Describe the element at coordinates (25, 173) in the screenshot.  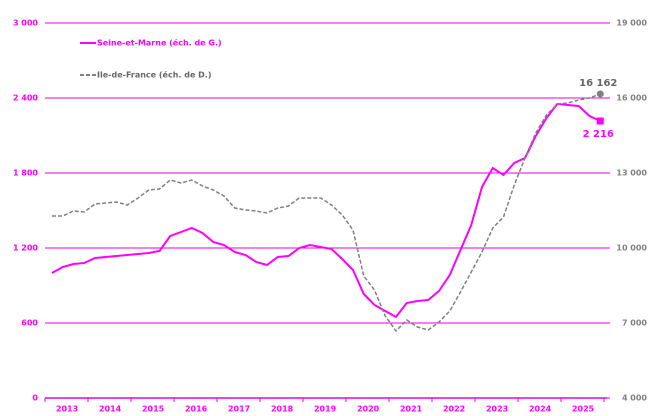
I see `y-tick-label: 1 800` at that location.